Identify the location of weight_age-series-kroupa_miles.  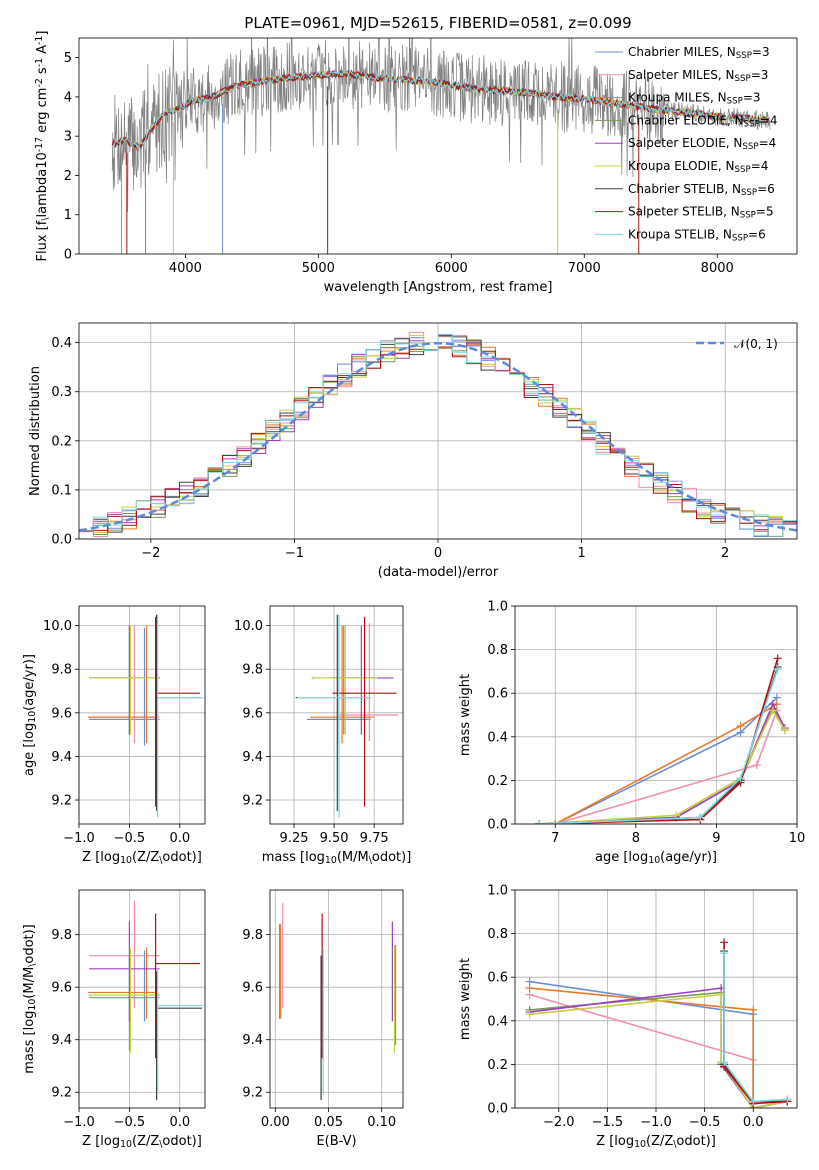
(658, 763).